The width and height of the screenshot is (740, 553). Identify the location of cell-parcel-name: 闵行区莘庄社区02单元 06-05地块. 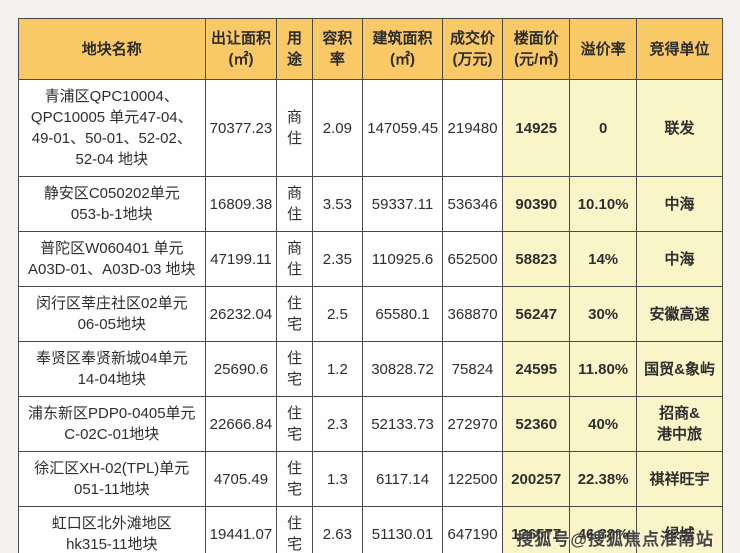
(112, 314).